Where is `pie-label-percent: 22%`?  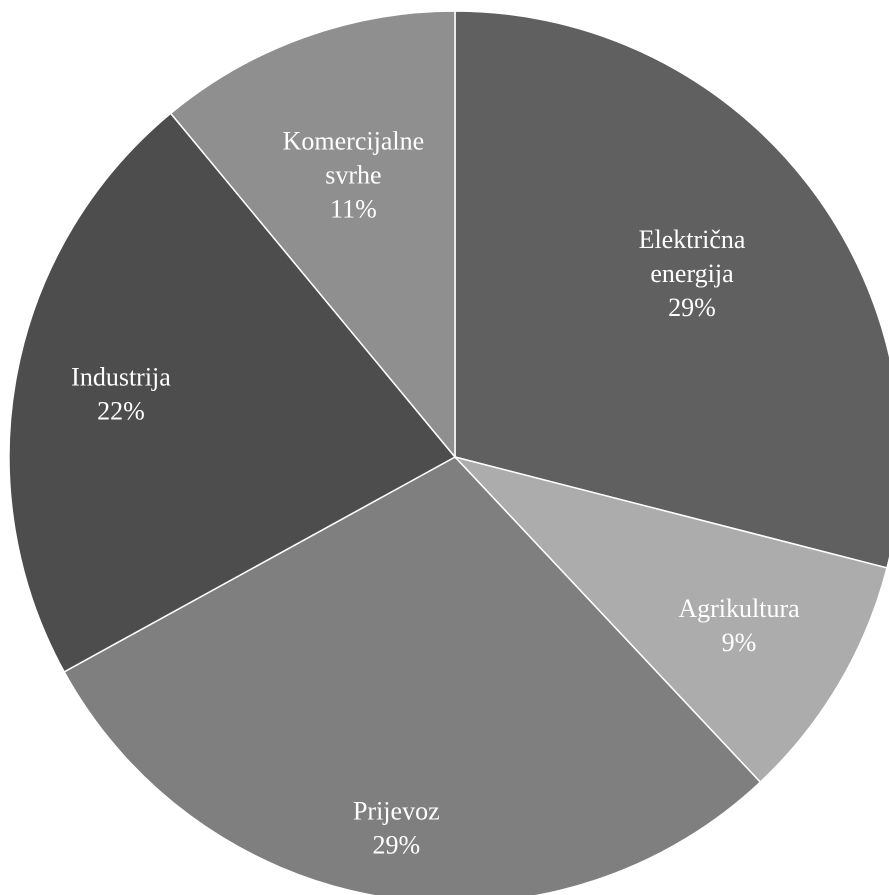 pie-label-percent: 22% is located at coordinates (121, 410).